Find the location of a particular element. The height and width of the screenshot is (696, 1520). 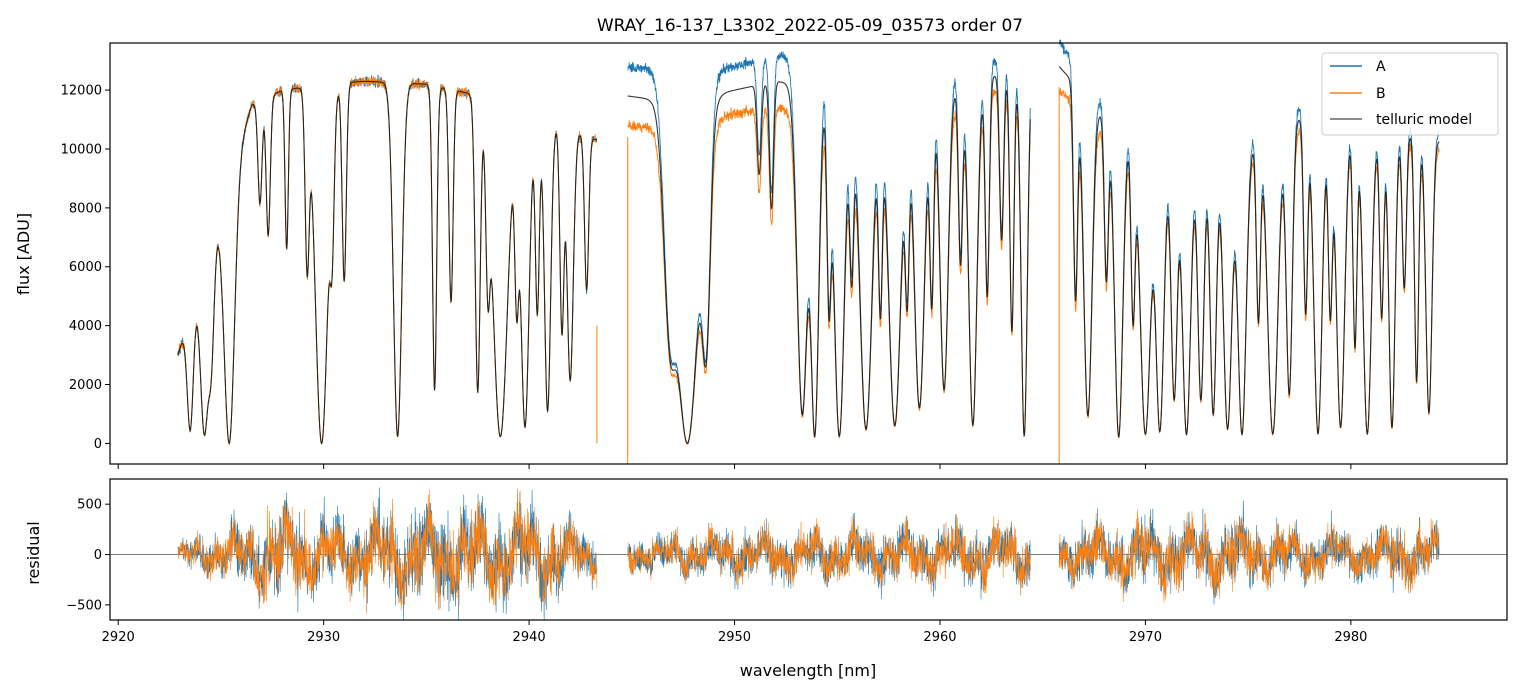

bottom-xtick-label: 2970 is located at coordinates (1145, 637).